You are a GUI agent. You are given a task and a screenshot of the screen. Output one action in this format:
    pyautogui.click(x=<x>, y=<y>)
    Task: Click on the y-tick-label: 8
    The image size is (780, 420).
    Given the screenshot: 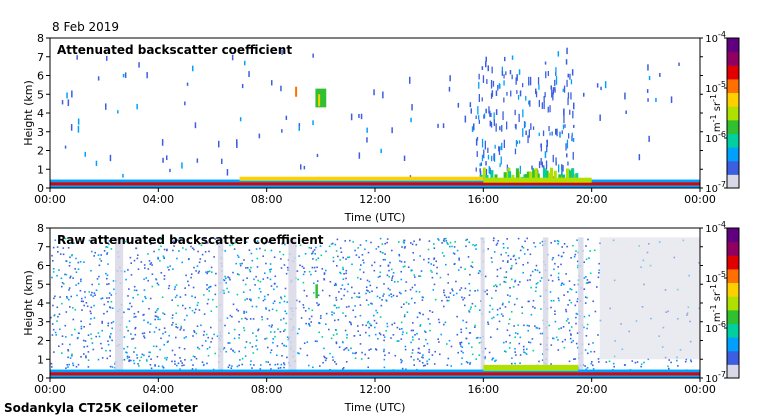 What is the action you would take?
    pyautogui.click(x=40, y=38)
    